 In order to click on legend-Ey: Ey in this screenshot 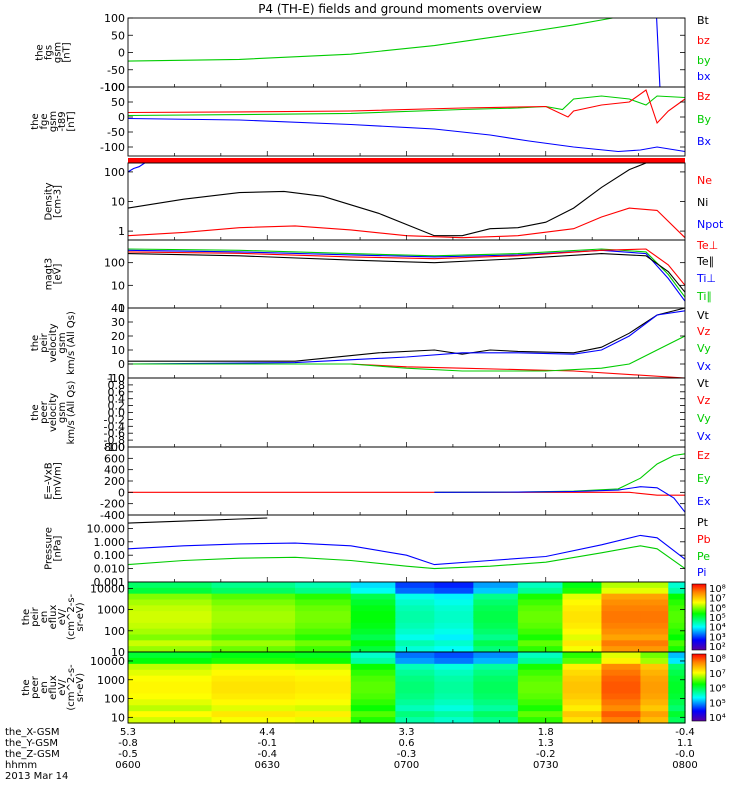, I will do `click(704, 478)`.